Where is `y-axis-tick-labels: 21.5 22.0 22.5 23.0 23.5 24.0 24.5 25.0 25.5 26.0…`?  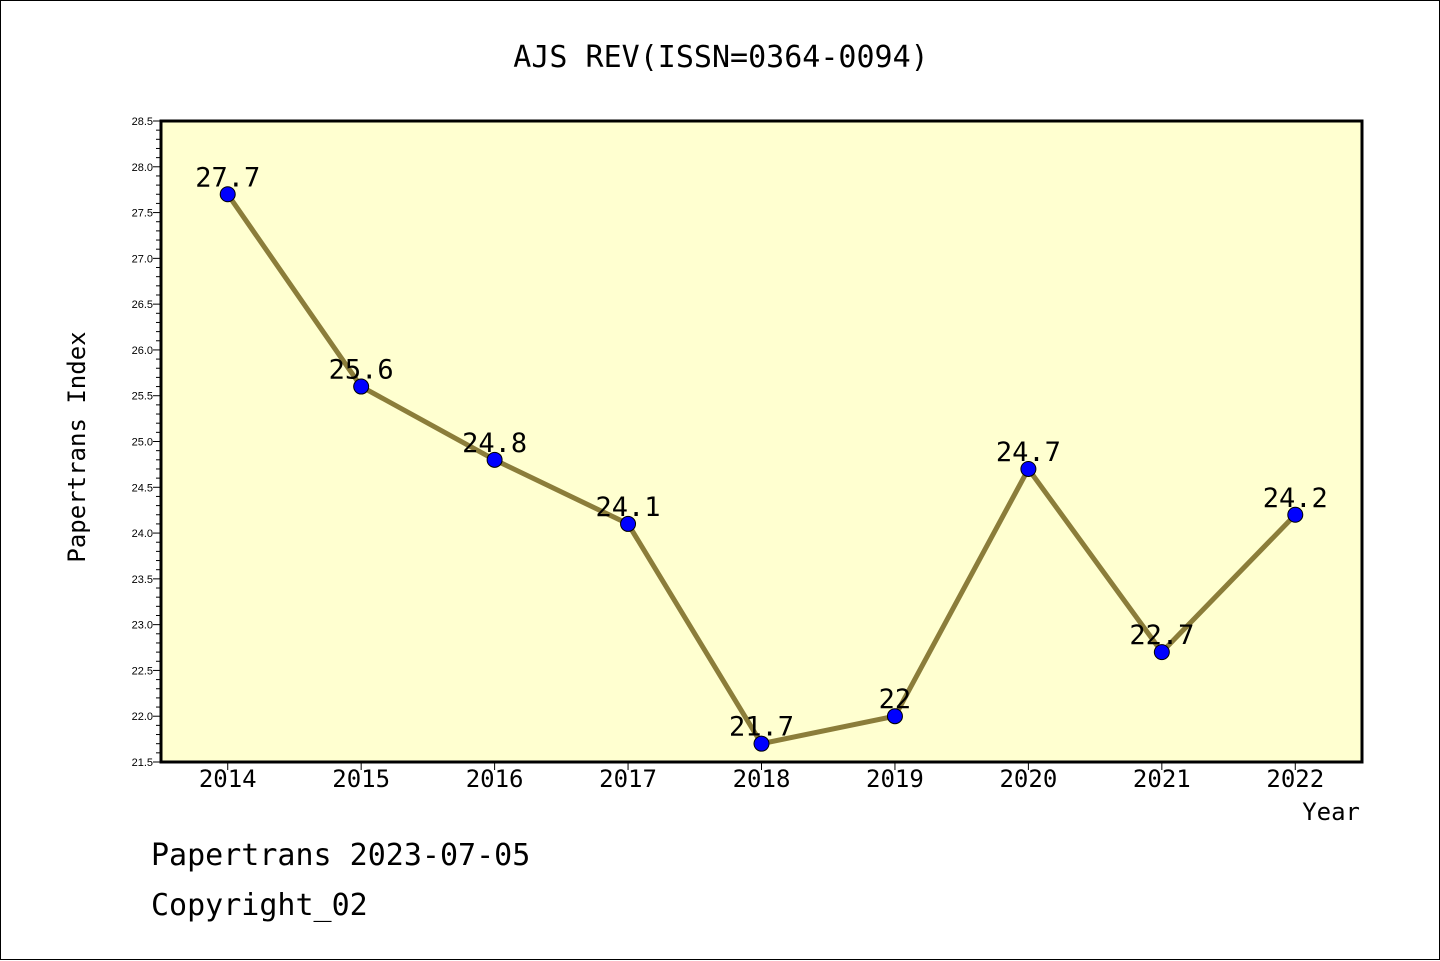 y-axis-tick-labels: 21.5 22.0 22.5 23.0 23.5 24.0 24.5 25.0 25.5 26.0… is located at coordinates (142, 442).